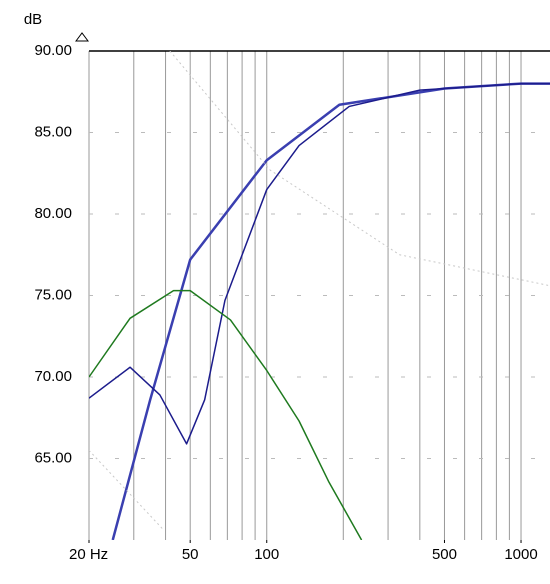  Describe the element at coordinates (53, 457) in the screenshot. I see `y-tick-label: 65.00` at that location.